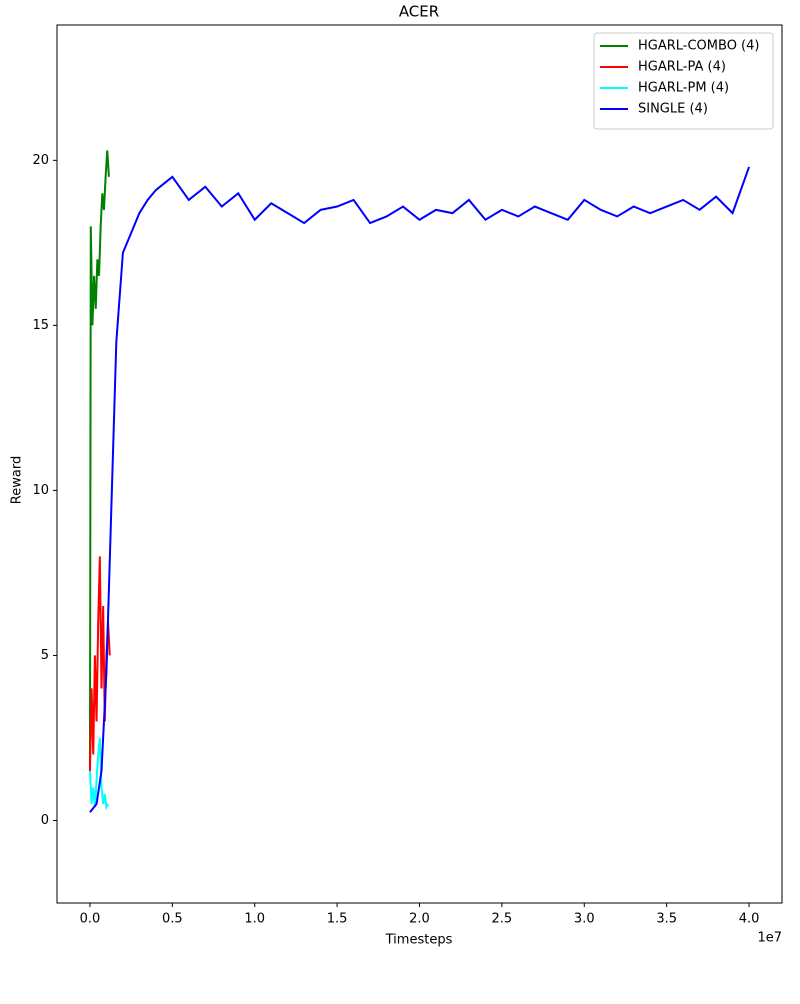  What do you see at coordinates (584, 919) in the screenshot?
I see `x-tick-label: 3.0` at bounding box center [584, 919].